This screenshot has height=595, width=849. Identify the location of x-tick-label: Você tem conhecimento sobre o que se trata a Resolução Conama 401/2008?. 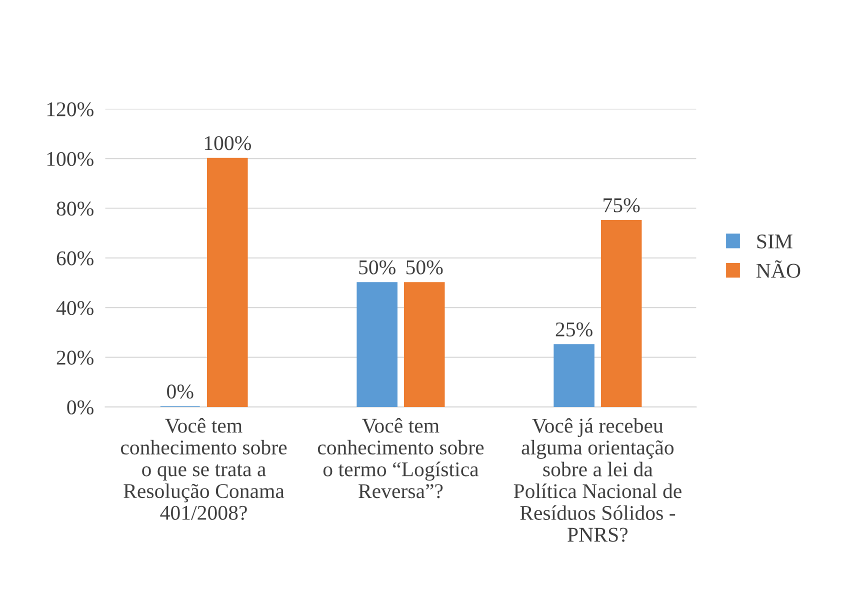
(203, 469).